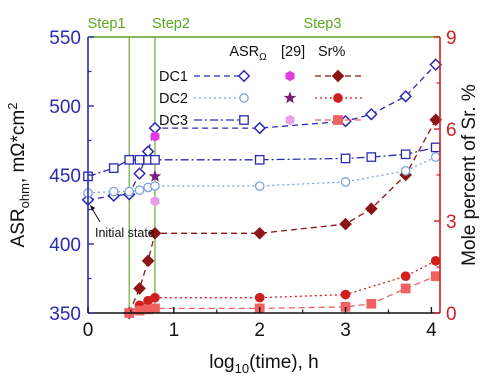 This screenshot has height=376, width=485. Describe the element at coordinates (171, 24) in the screenshot. I see `step-label: Step2` at that location.